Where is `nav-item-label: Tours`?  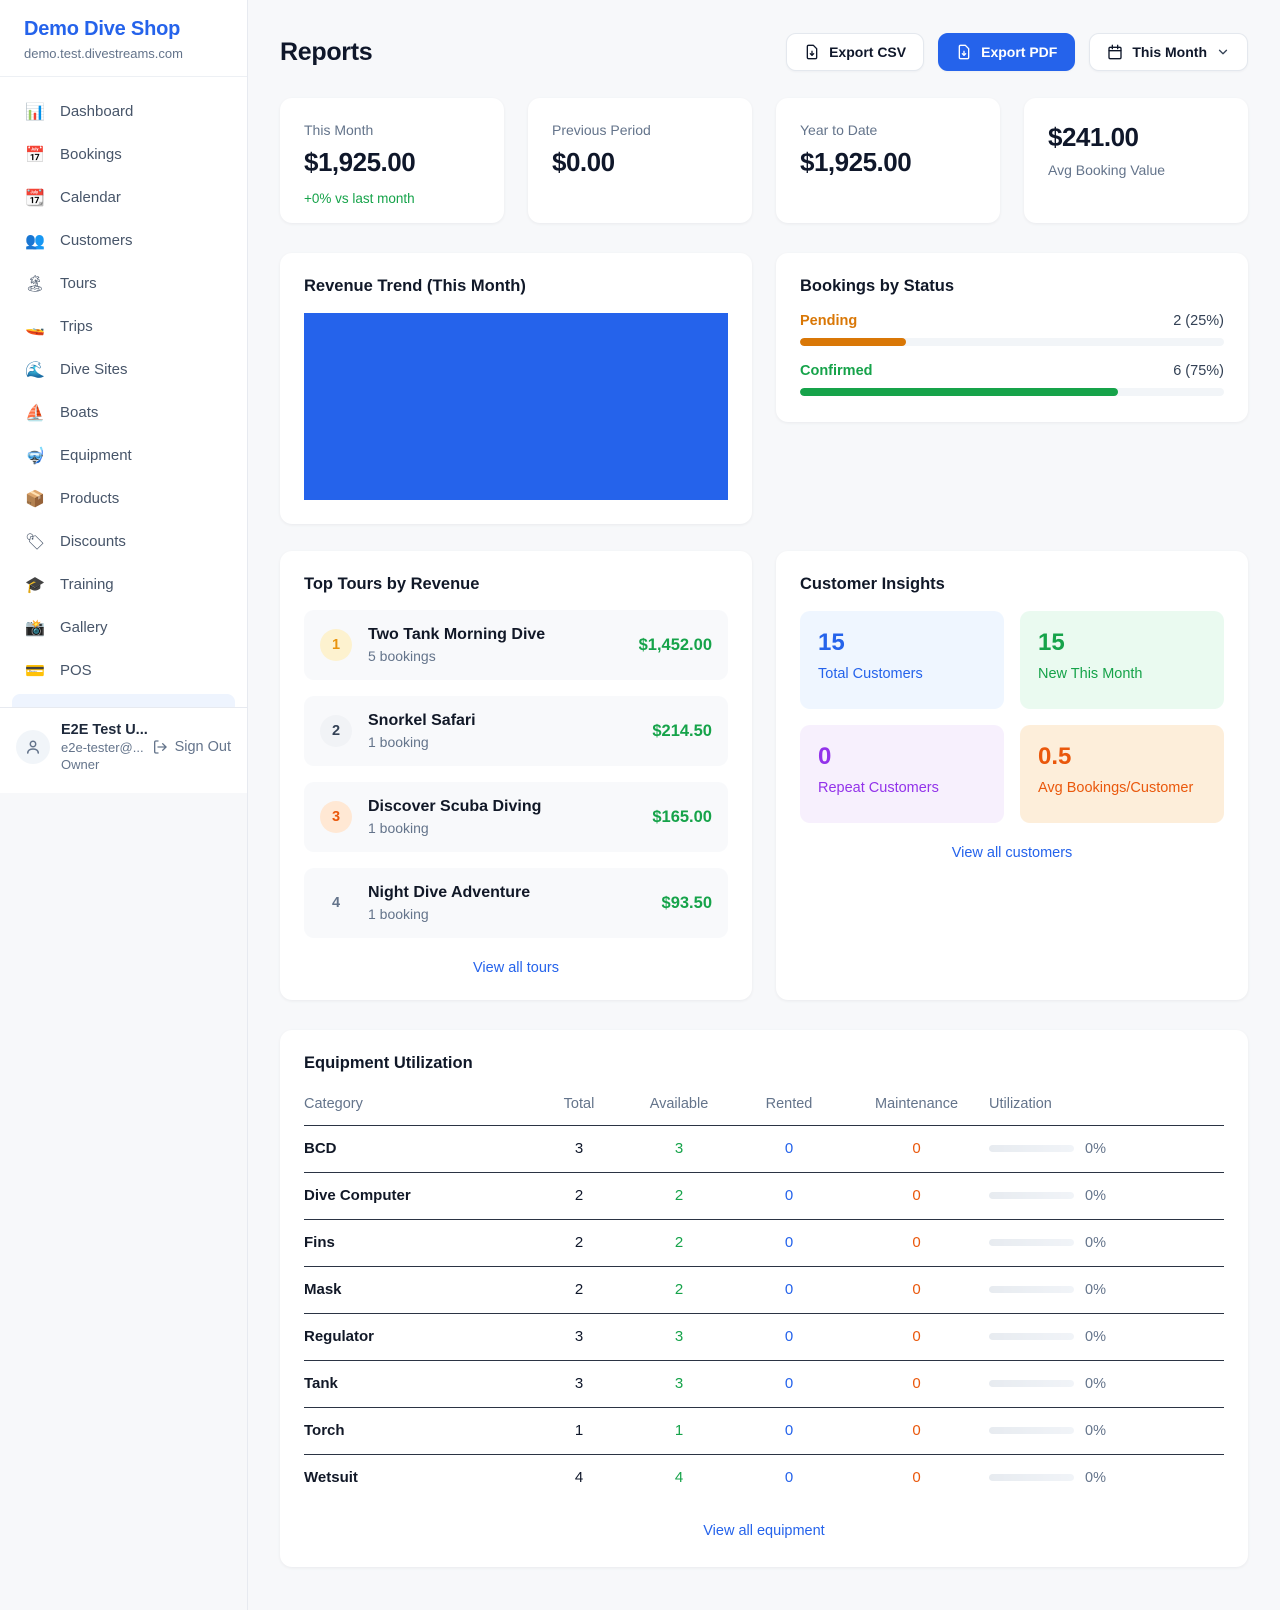 nav-item-label: Tours is located at coordinates (78, 283).